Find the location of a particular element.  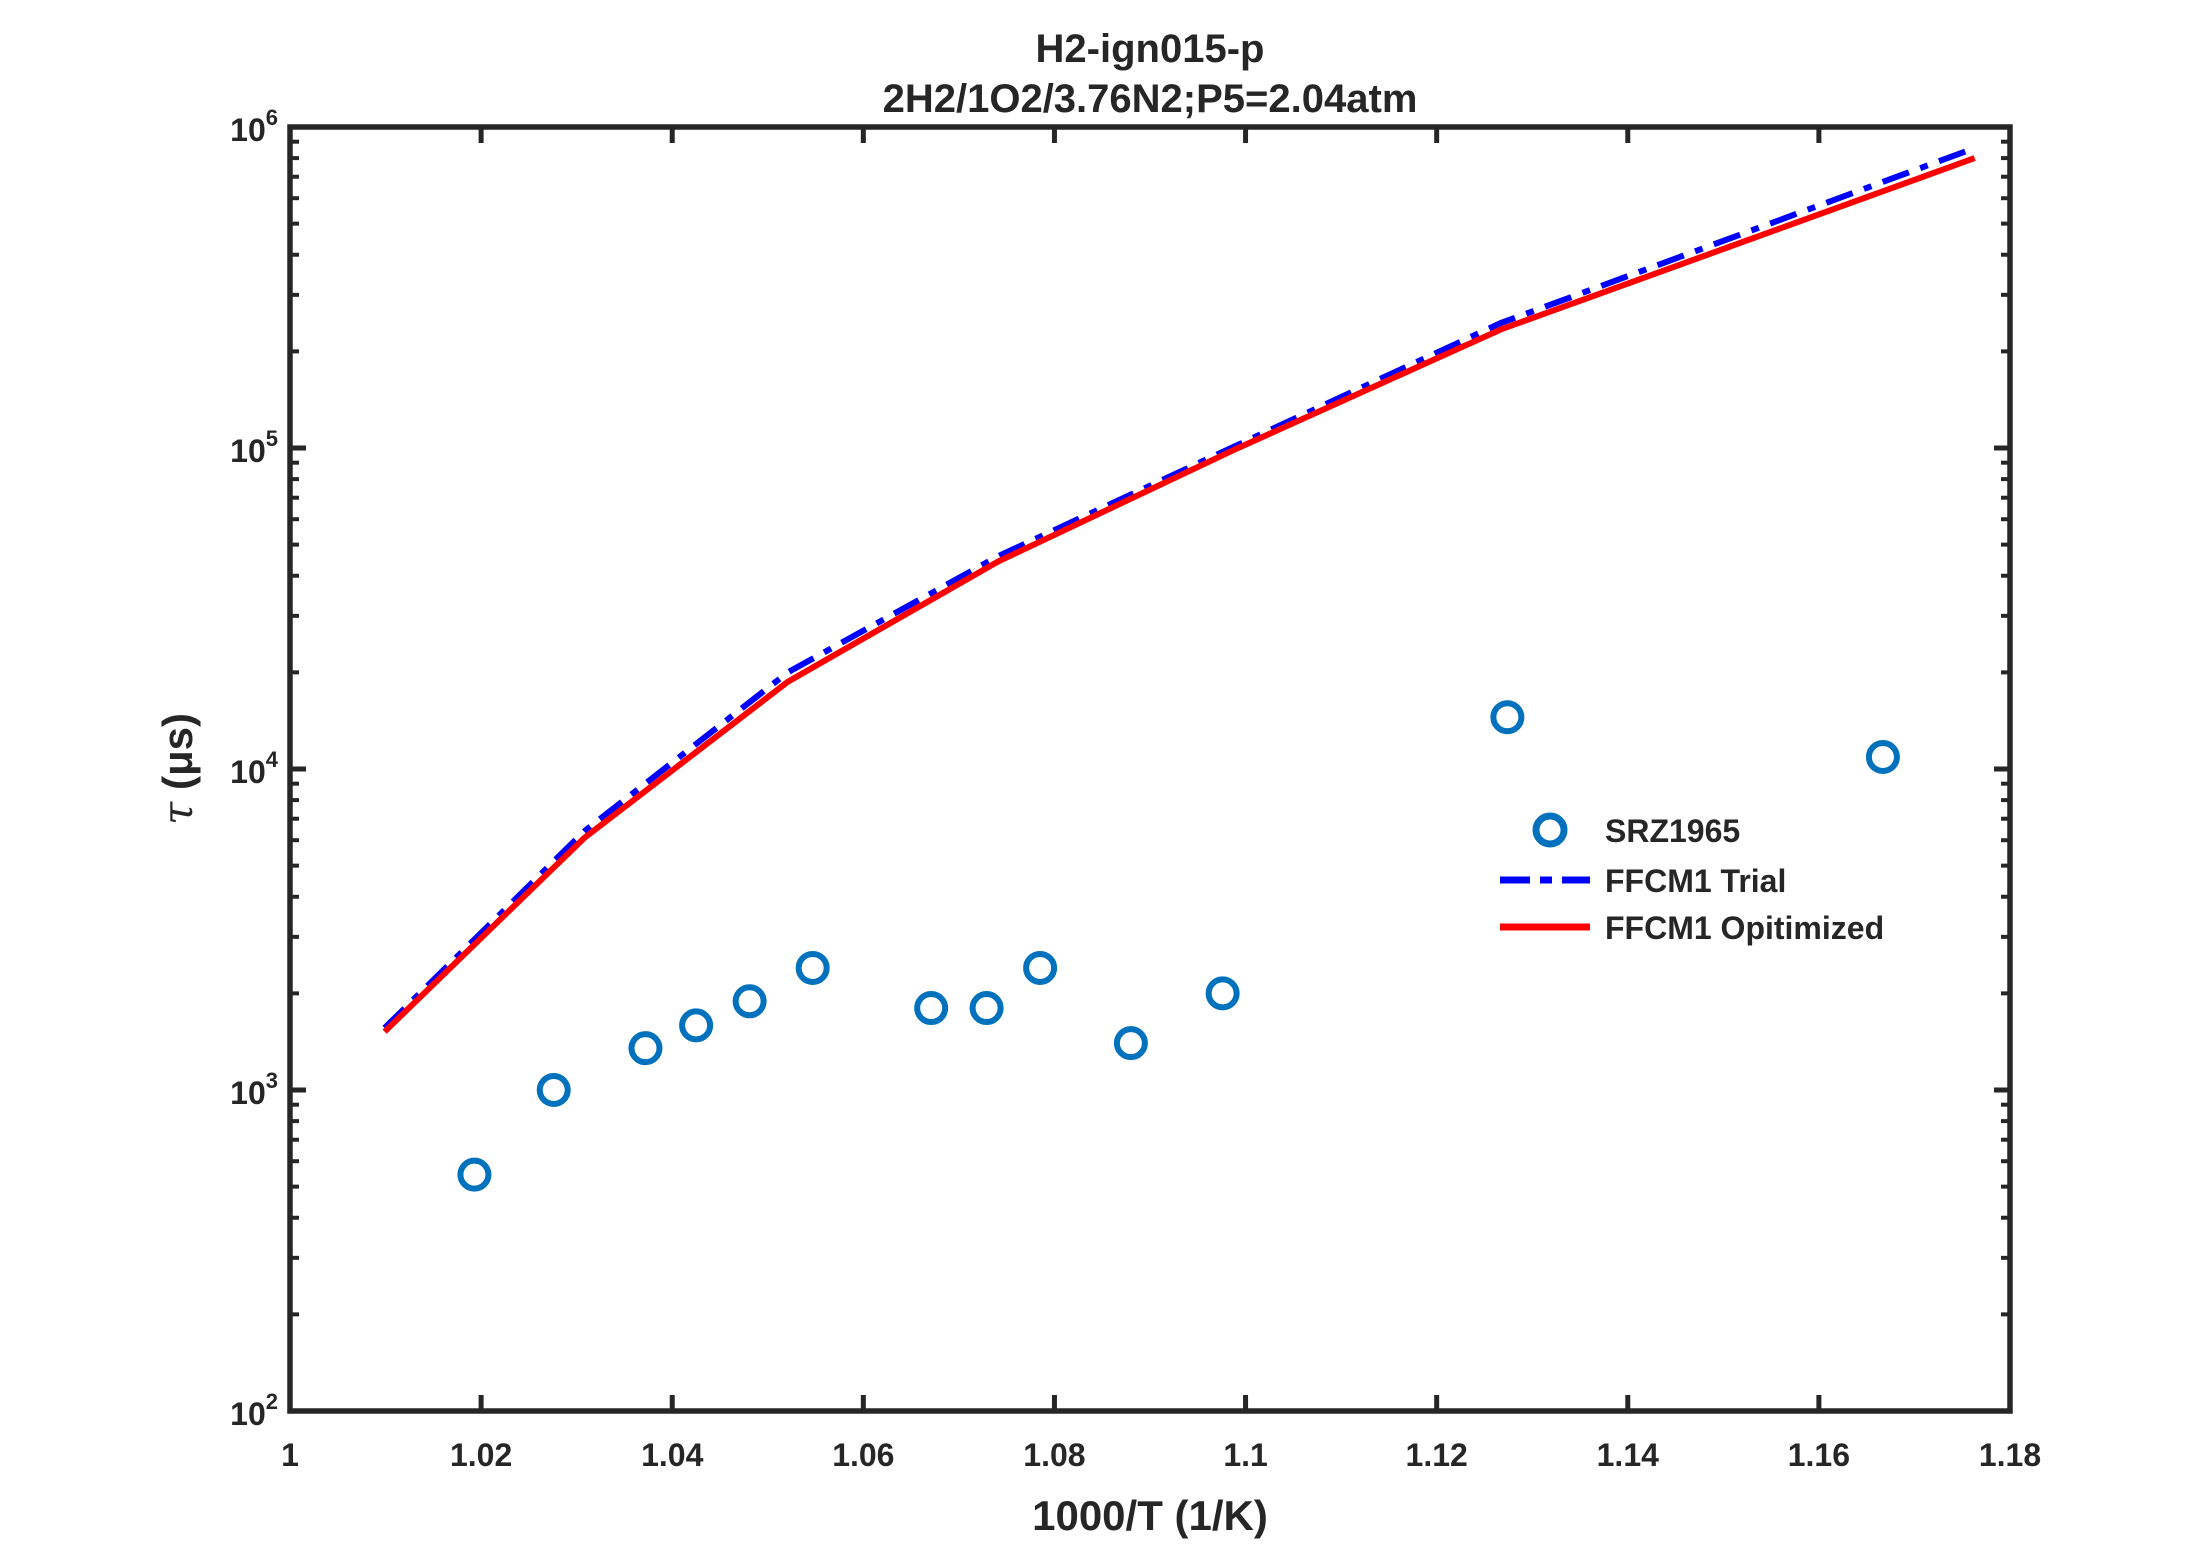

x-tick-label: 1.08 is located at coordinates (1054, 1455).